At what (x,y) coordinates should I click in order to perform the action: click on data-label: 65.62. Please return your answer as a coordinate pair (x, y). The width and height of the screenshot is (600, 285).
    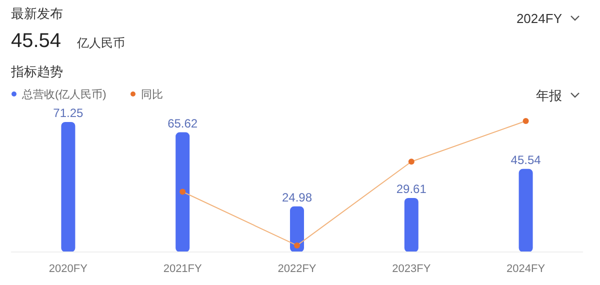
    Looking at the image, I should click on (183, 123).